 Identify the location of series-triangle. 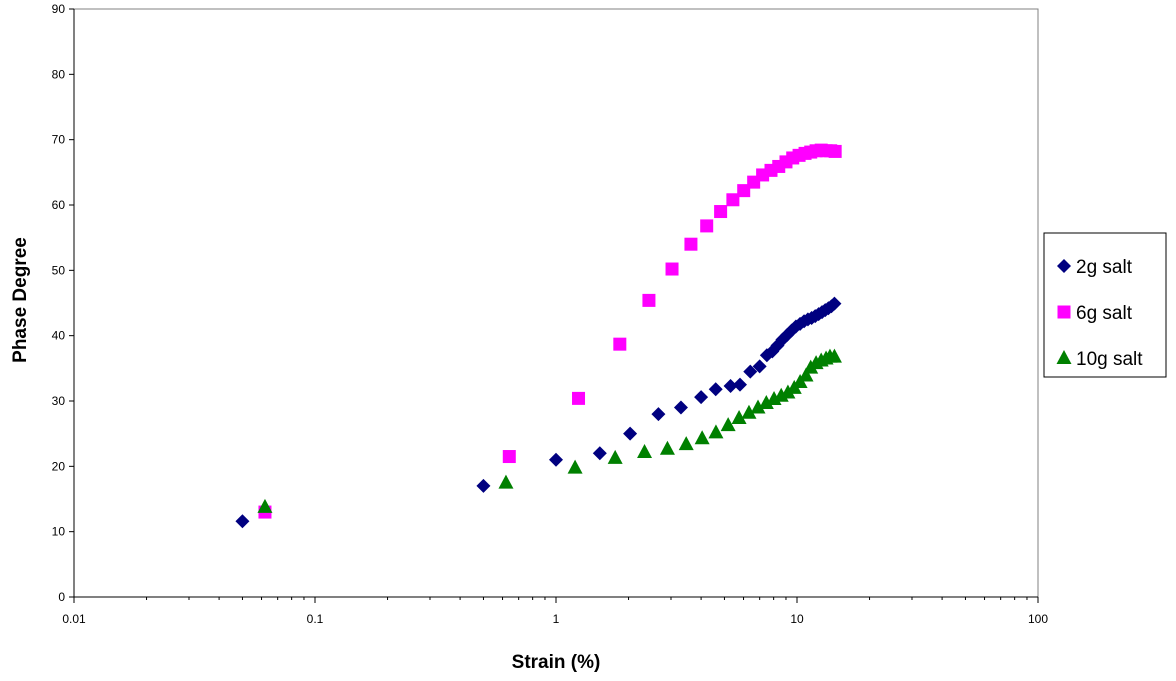
(549, 430).